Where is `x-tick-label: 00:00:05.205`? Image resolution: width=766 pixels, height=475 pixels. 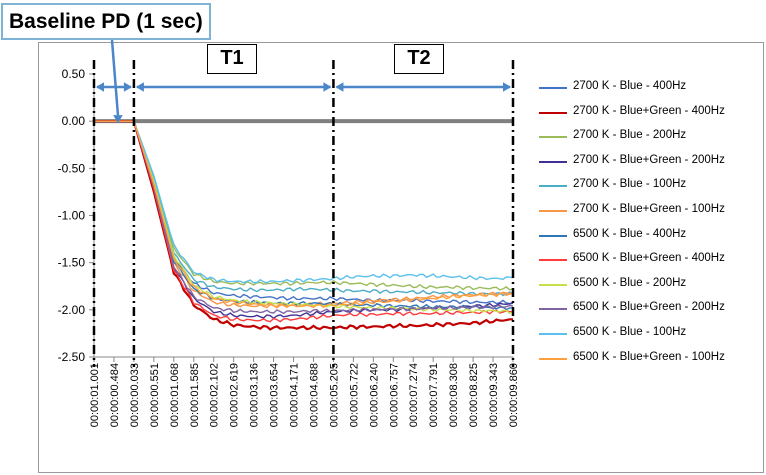
x-tick-label: 00:00:05.205 is located at coordinates (334, 395).